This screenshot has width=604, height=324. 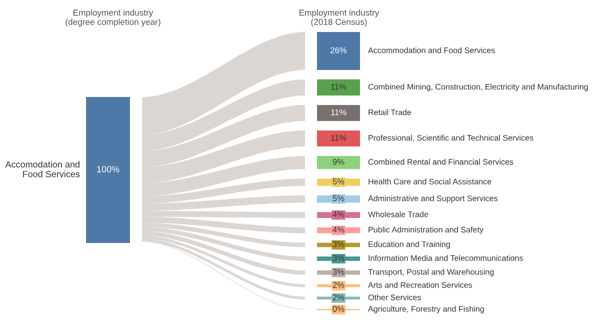 I want to click on data-label: 100%, so click(x=108, y=169).